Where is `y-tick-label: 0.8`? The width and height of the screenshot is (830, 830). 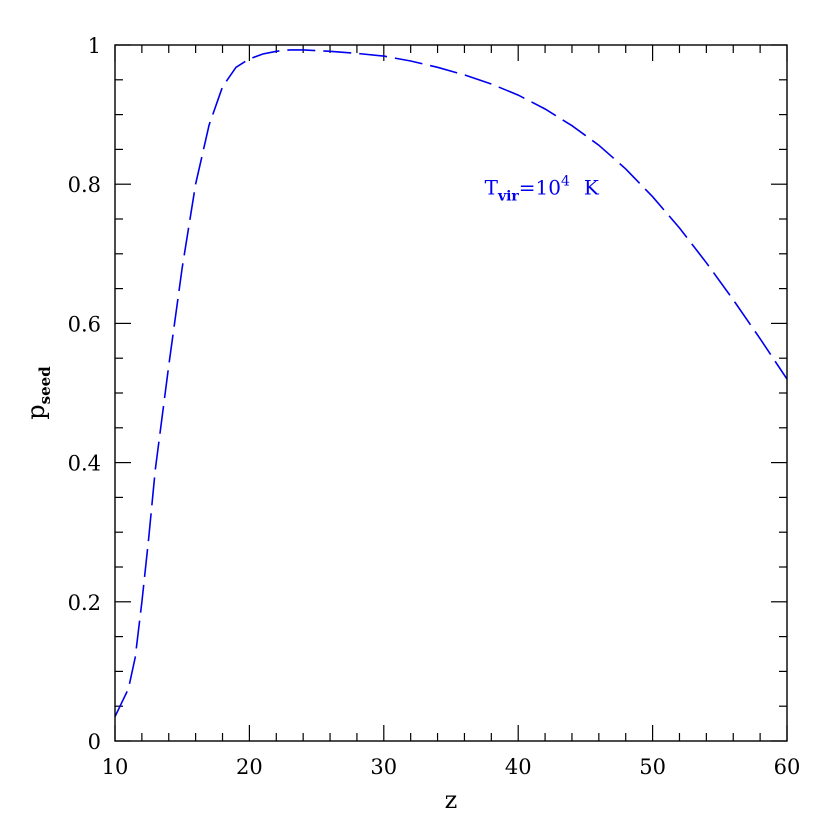
y-tick-label: 0.8 is located at coordinates (84, 185).